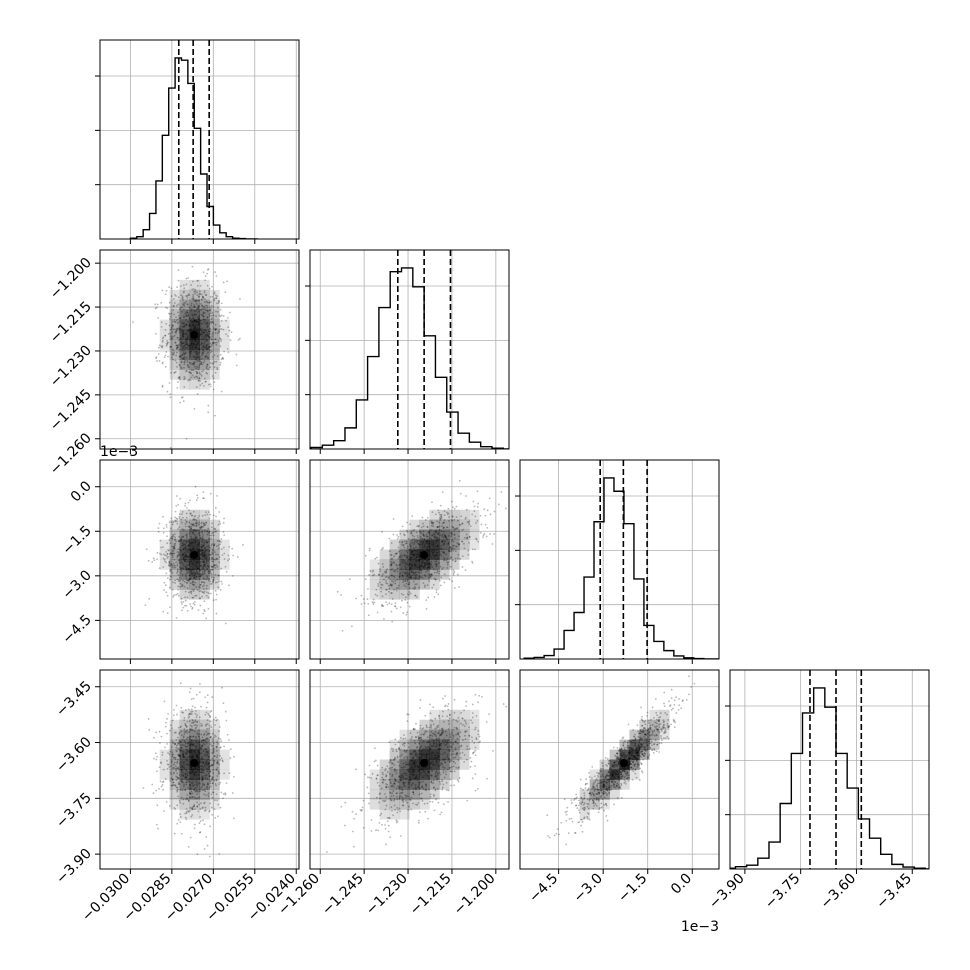  What do you see at coordinates (409, 561) in the screenshot?
I see `scatter-panel-p1-p2` at bounding box center [409, 561].